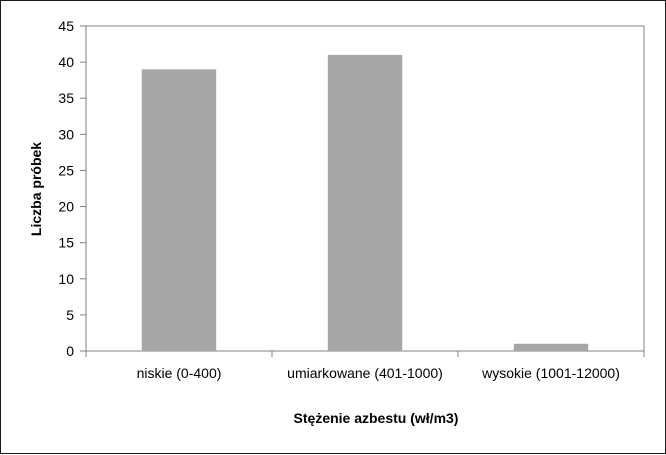 The height and width of the screenshot is (455, 666). Describe the element at coordinates (66, 243) in the screenshot. I see `y-tick-label: 15` at that location.